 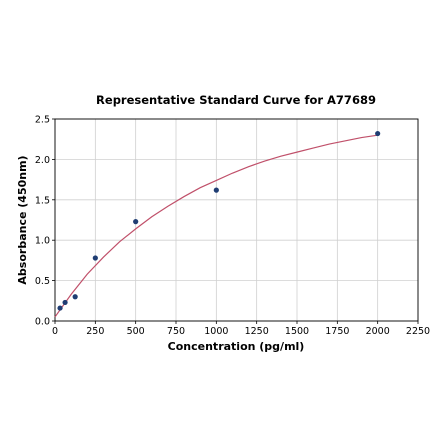 What do you see at coordinates (176, 331) in the screenshot?
I see `x-tick-label: 750` at bounding box center [176, 331].